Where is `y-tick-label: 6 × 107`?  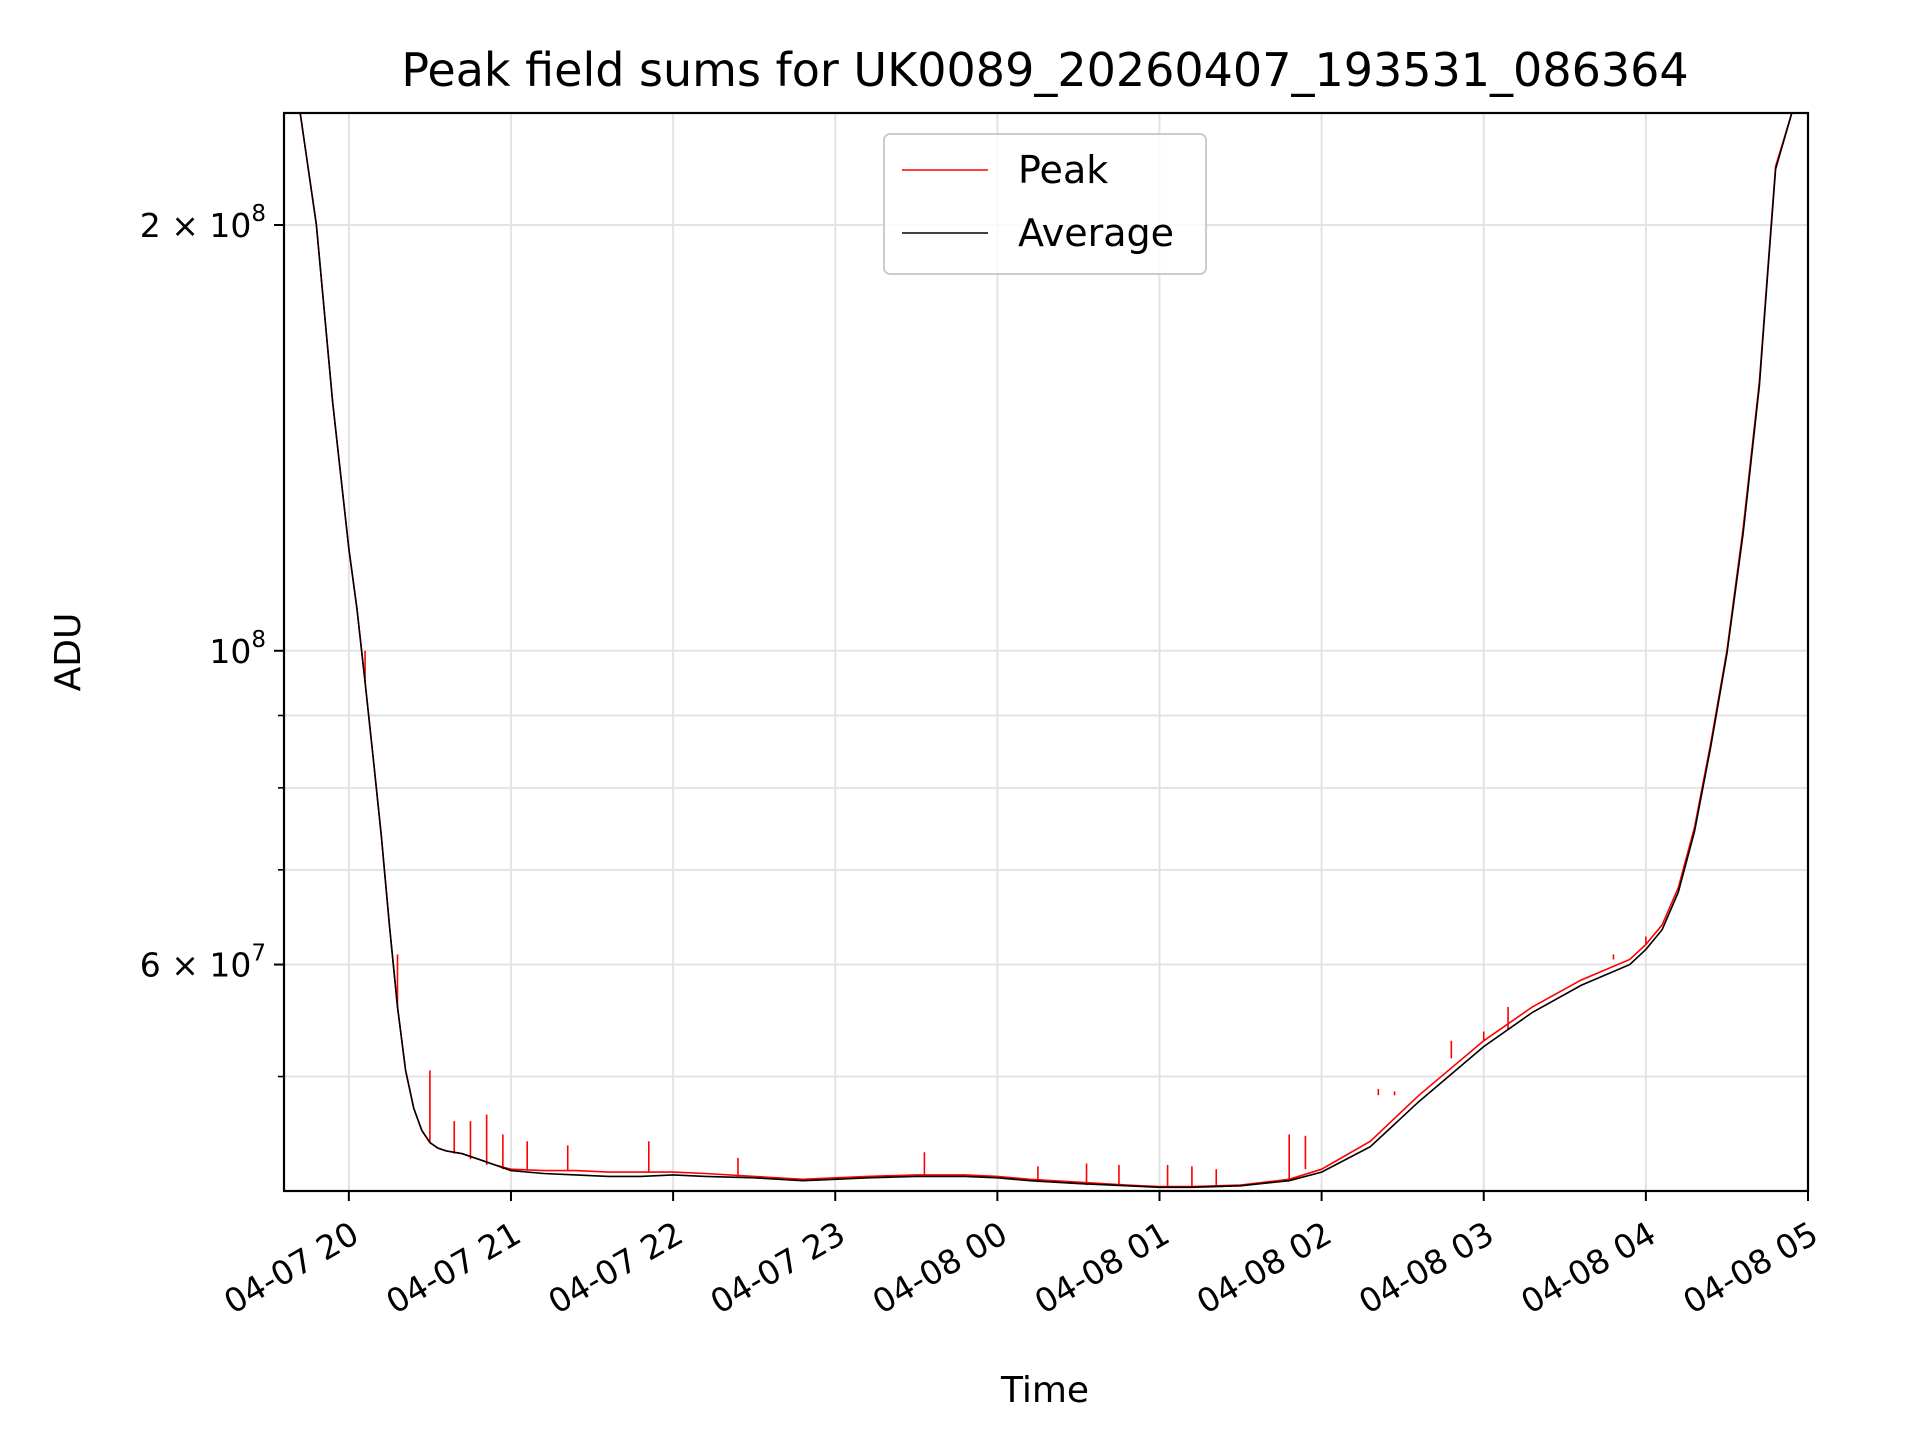
y-tick-label: 6 × 107 is located at coordinates (203, 963).